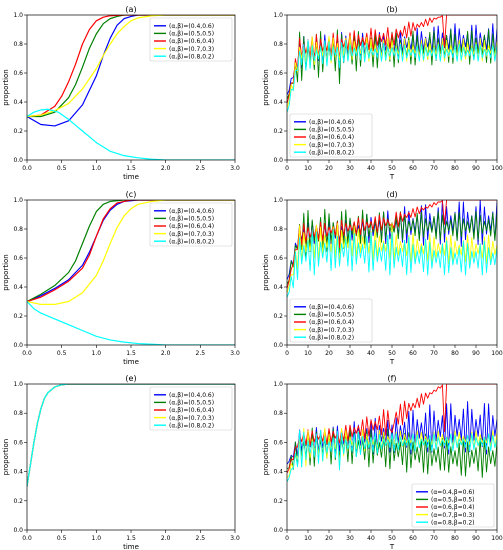 The width and height of the screenshot is (503, 550). Describe the element at coordinates (453, 515) in the screenshot. I see `legend-label: (α=0.7,β=0.3)` at that location.